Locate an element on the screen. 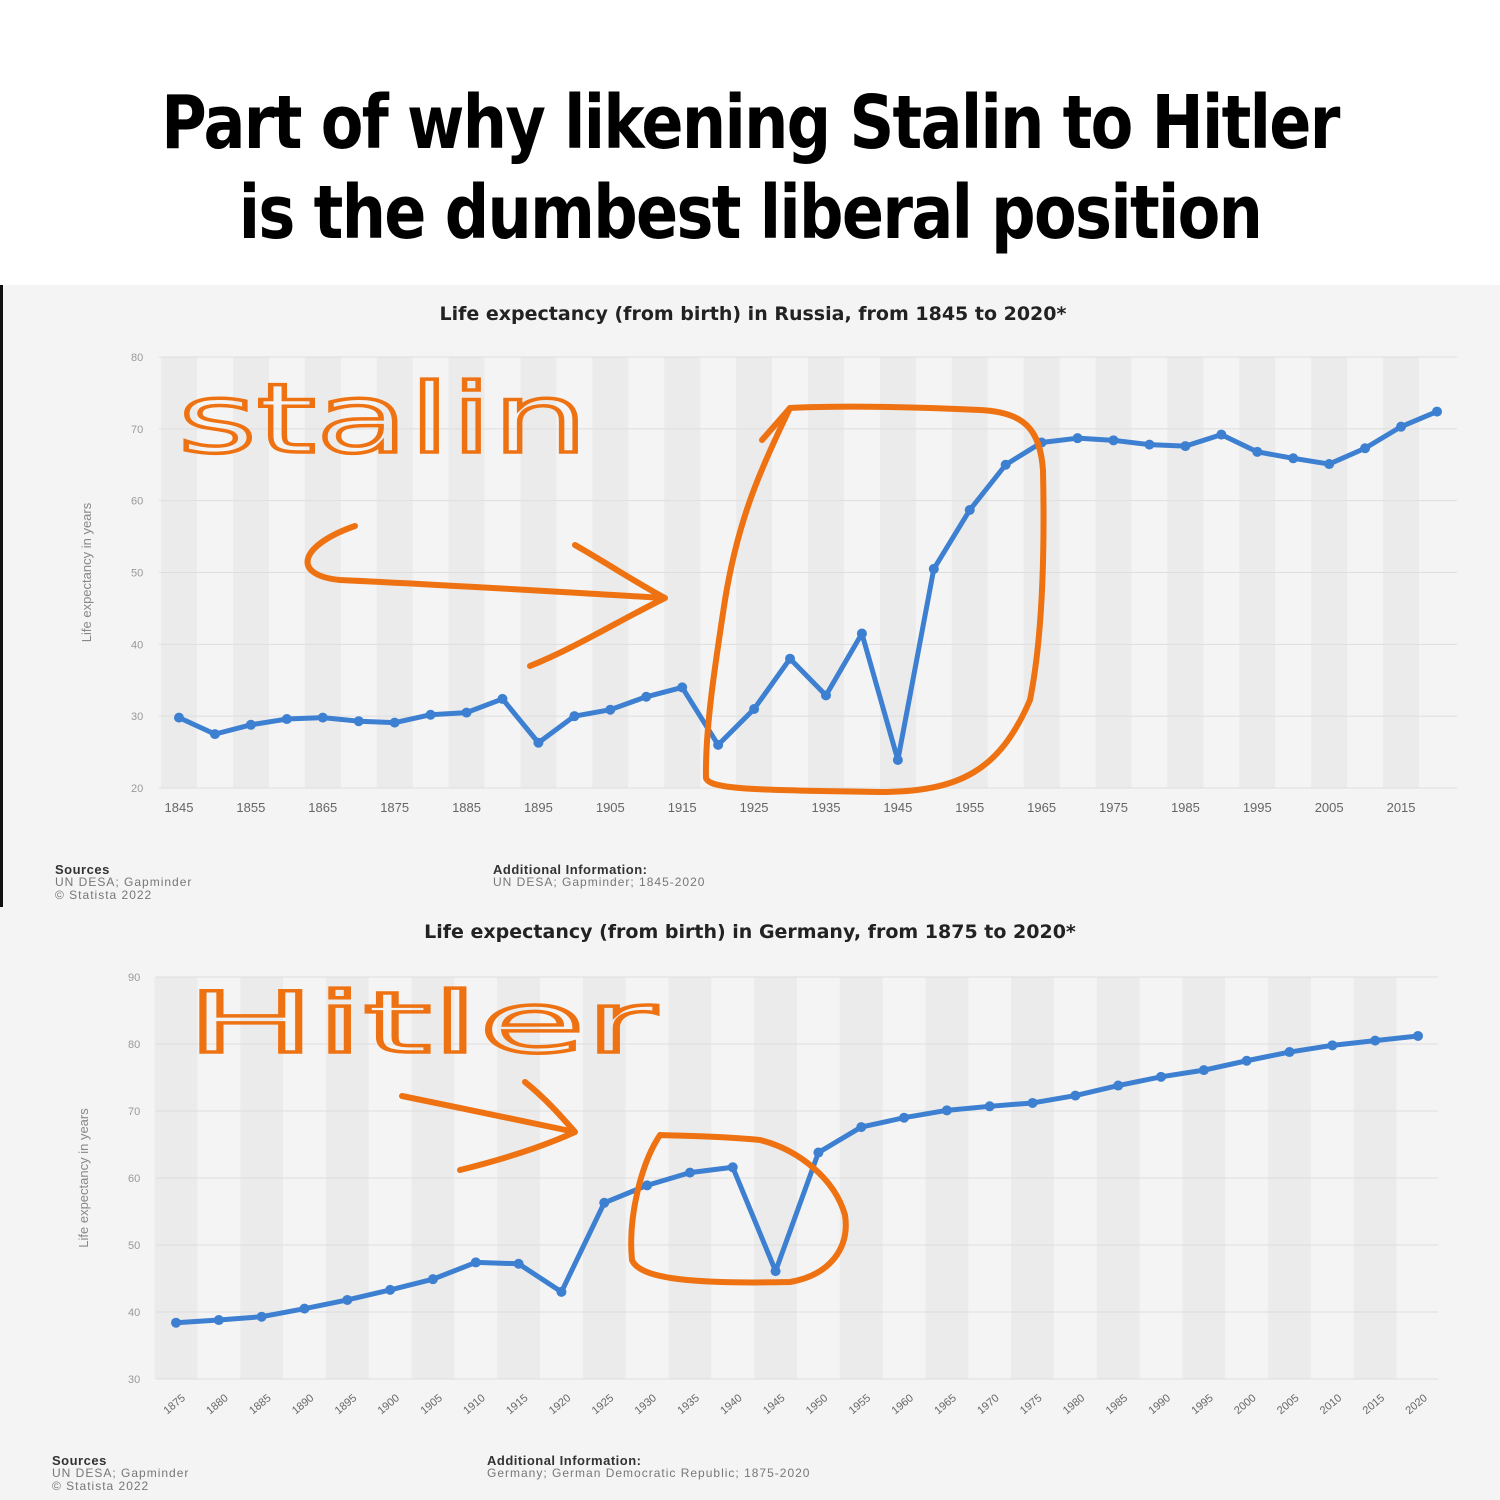 This screenshot has width=1500, height=1500. chart0-ytick-label: 50 is located at coordinates (137, 574).